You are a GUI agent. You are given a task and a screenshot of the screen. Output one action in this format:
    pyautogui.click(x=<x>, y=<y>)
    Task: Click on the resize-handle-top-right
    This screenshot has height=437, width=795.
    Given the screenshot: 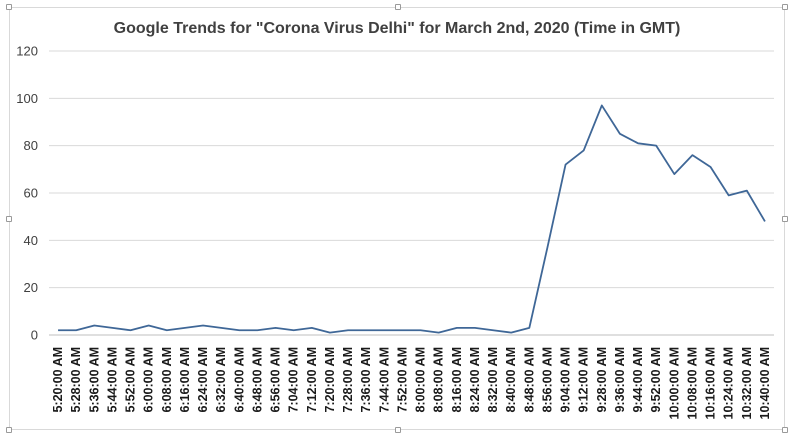 What is the action you would take?
    pyautogui.click(x=785, y=7)
    